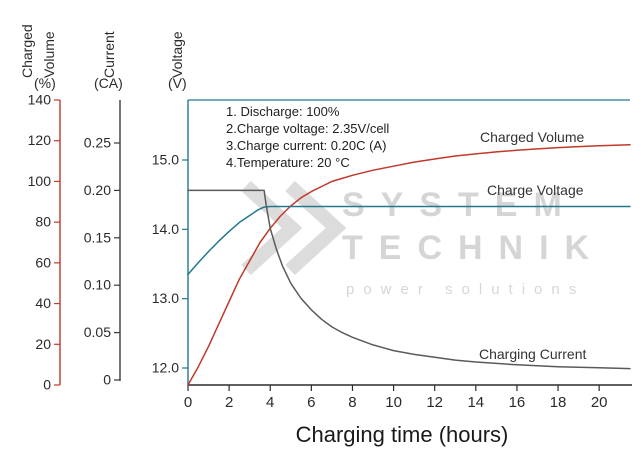 This screenshot has height=463, width=644. What do you see at coordinates (165, 368) in the screenshot?
I see `voltage-tick-label: 12.0` at bounding box center [165, 368].